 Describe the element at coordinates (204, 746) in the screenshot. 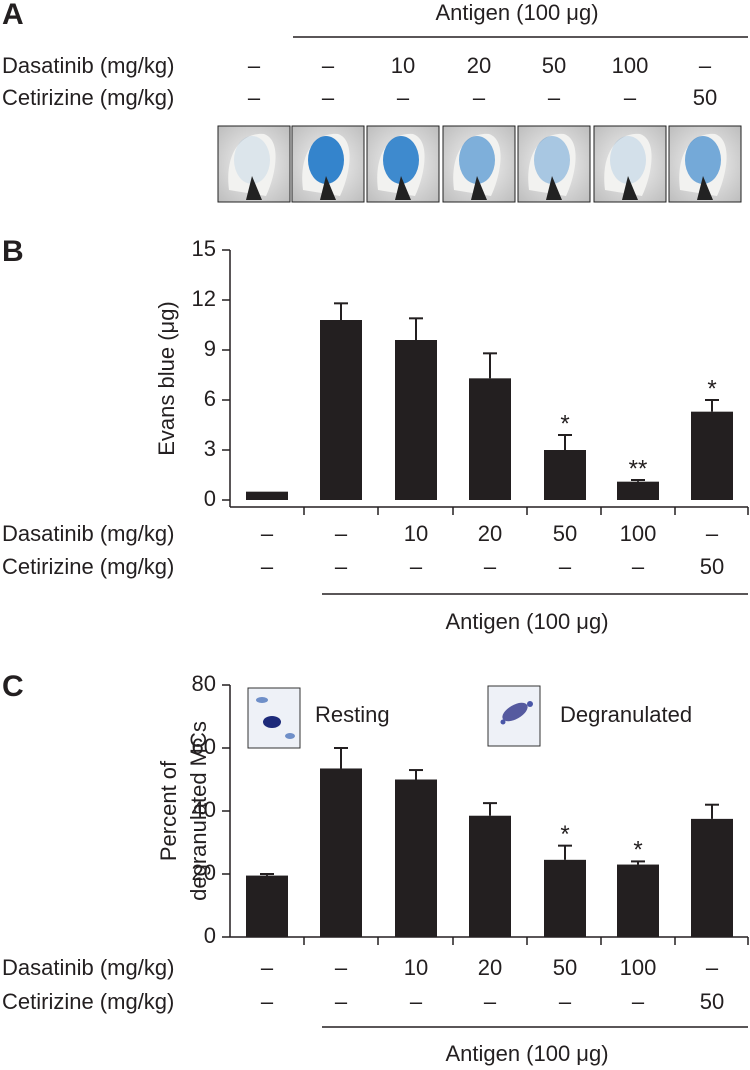

I see `y-tick-label: 60` at that location.